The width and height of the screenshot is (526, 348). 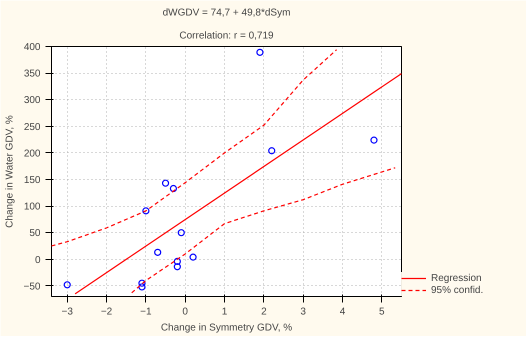 What do you see at coordinates (146, 312) in the screenshot?
I see `x-tick-label: −1` at bounding box center [146, 312].